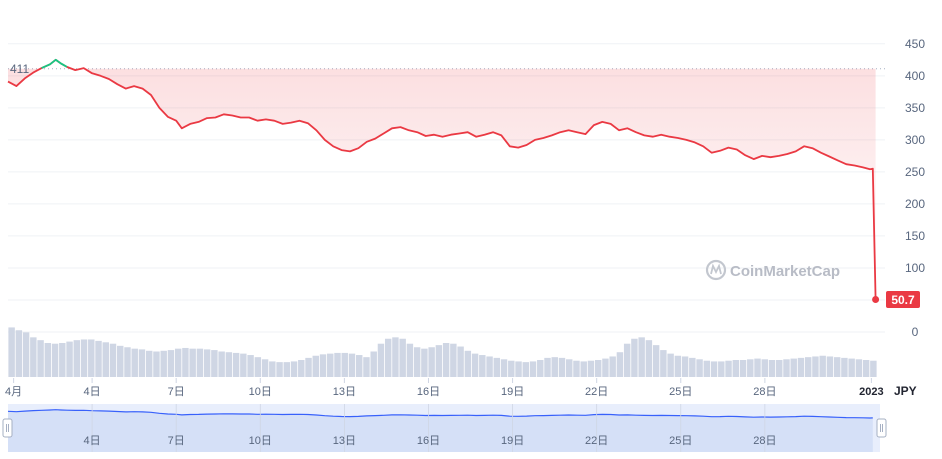  I want to click on navigator-tick-label: 25日, so click(680, 441).